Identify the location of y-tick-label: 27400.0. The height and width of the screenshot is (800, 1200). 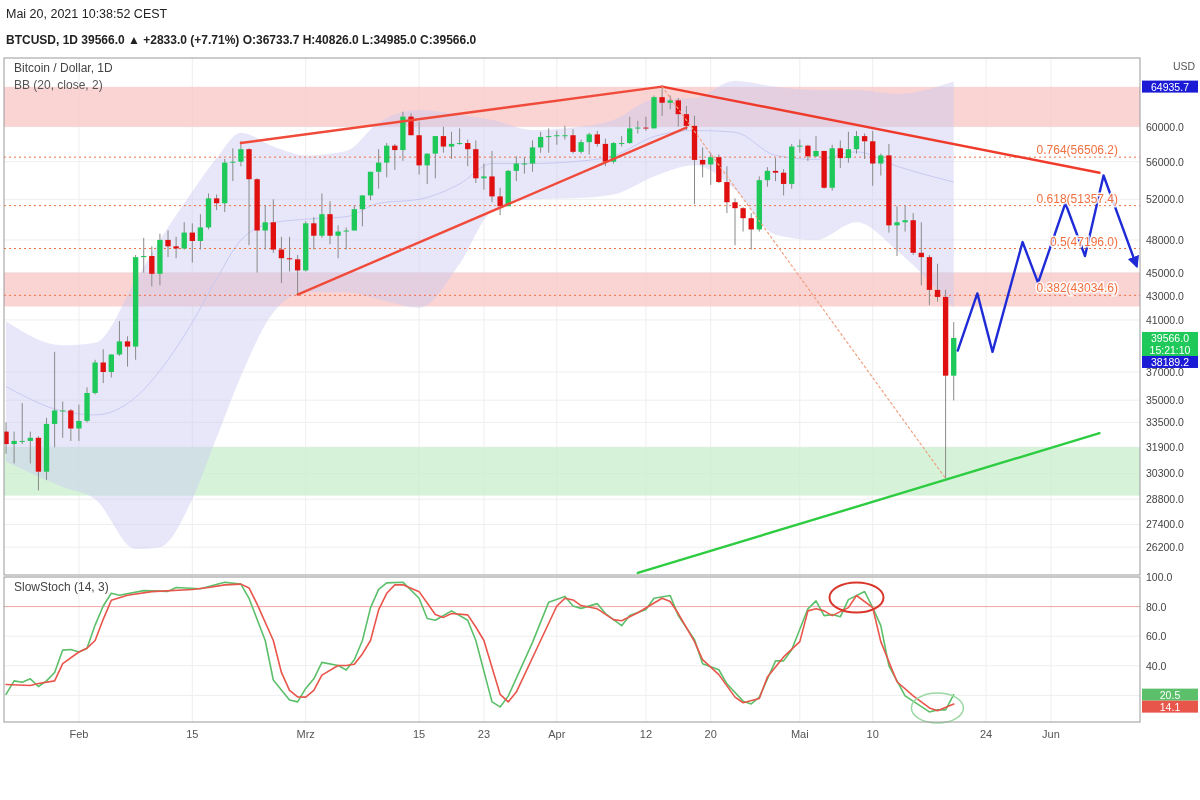
(1165, 524).